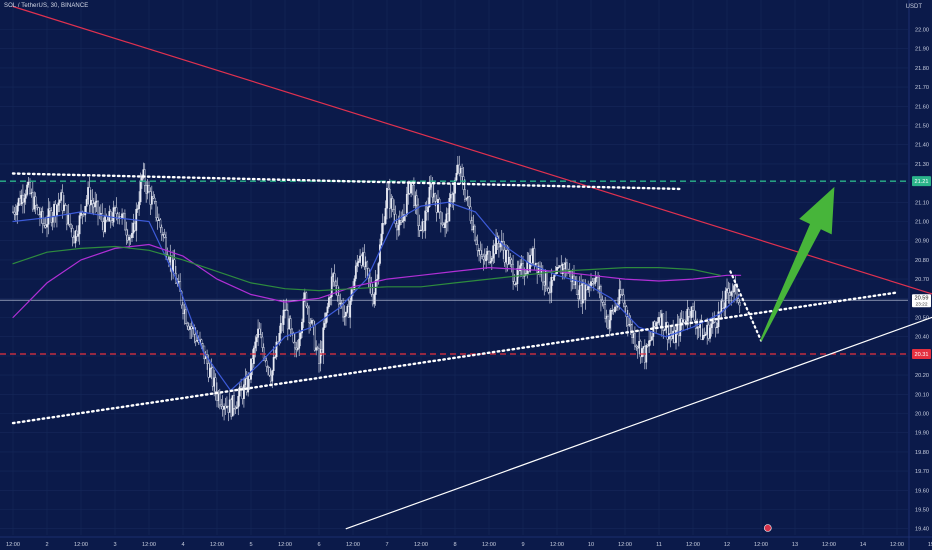  What do you see at coordinates (922, 88) in the screenshot?
I see `y-tick-label: 21.70` at bounding box center [922, 88].